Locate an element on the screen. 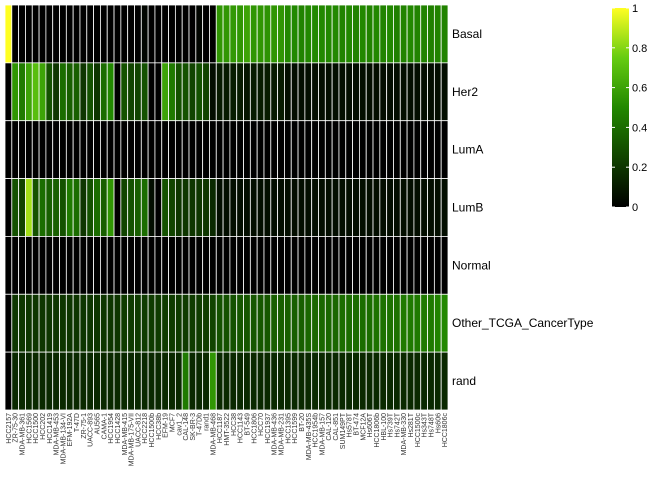  column-label: HCC1500b is located at coordinates (152, 430).